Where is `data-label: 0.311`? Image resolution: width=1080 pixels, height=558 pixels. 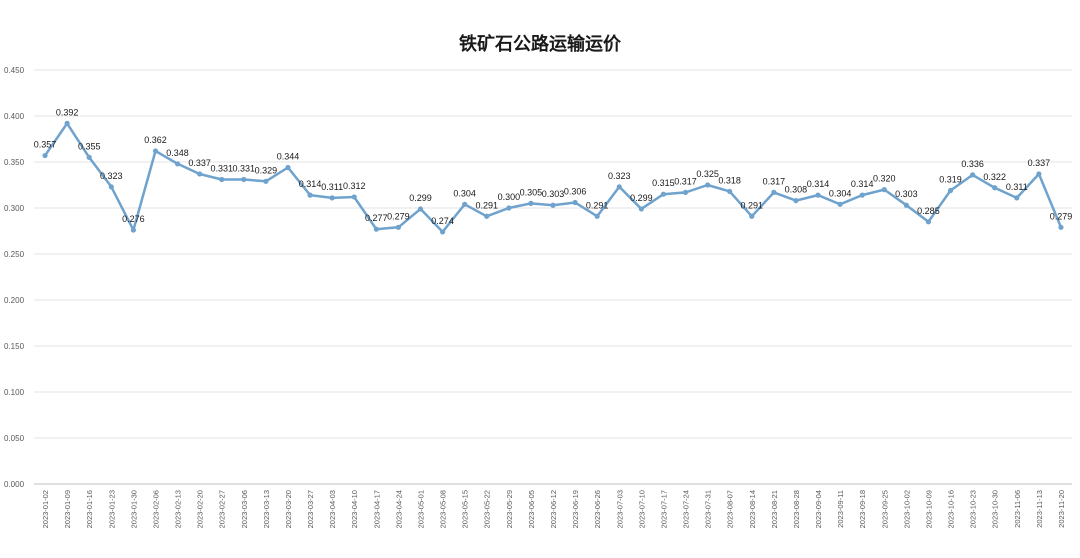
data-label: 0.311 is located at coordinates (332, 187).